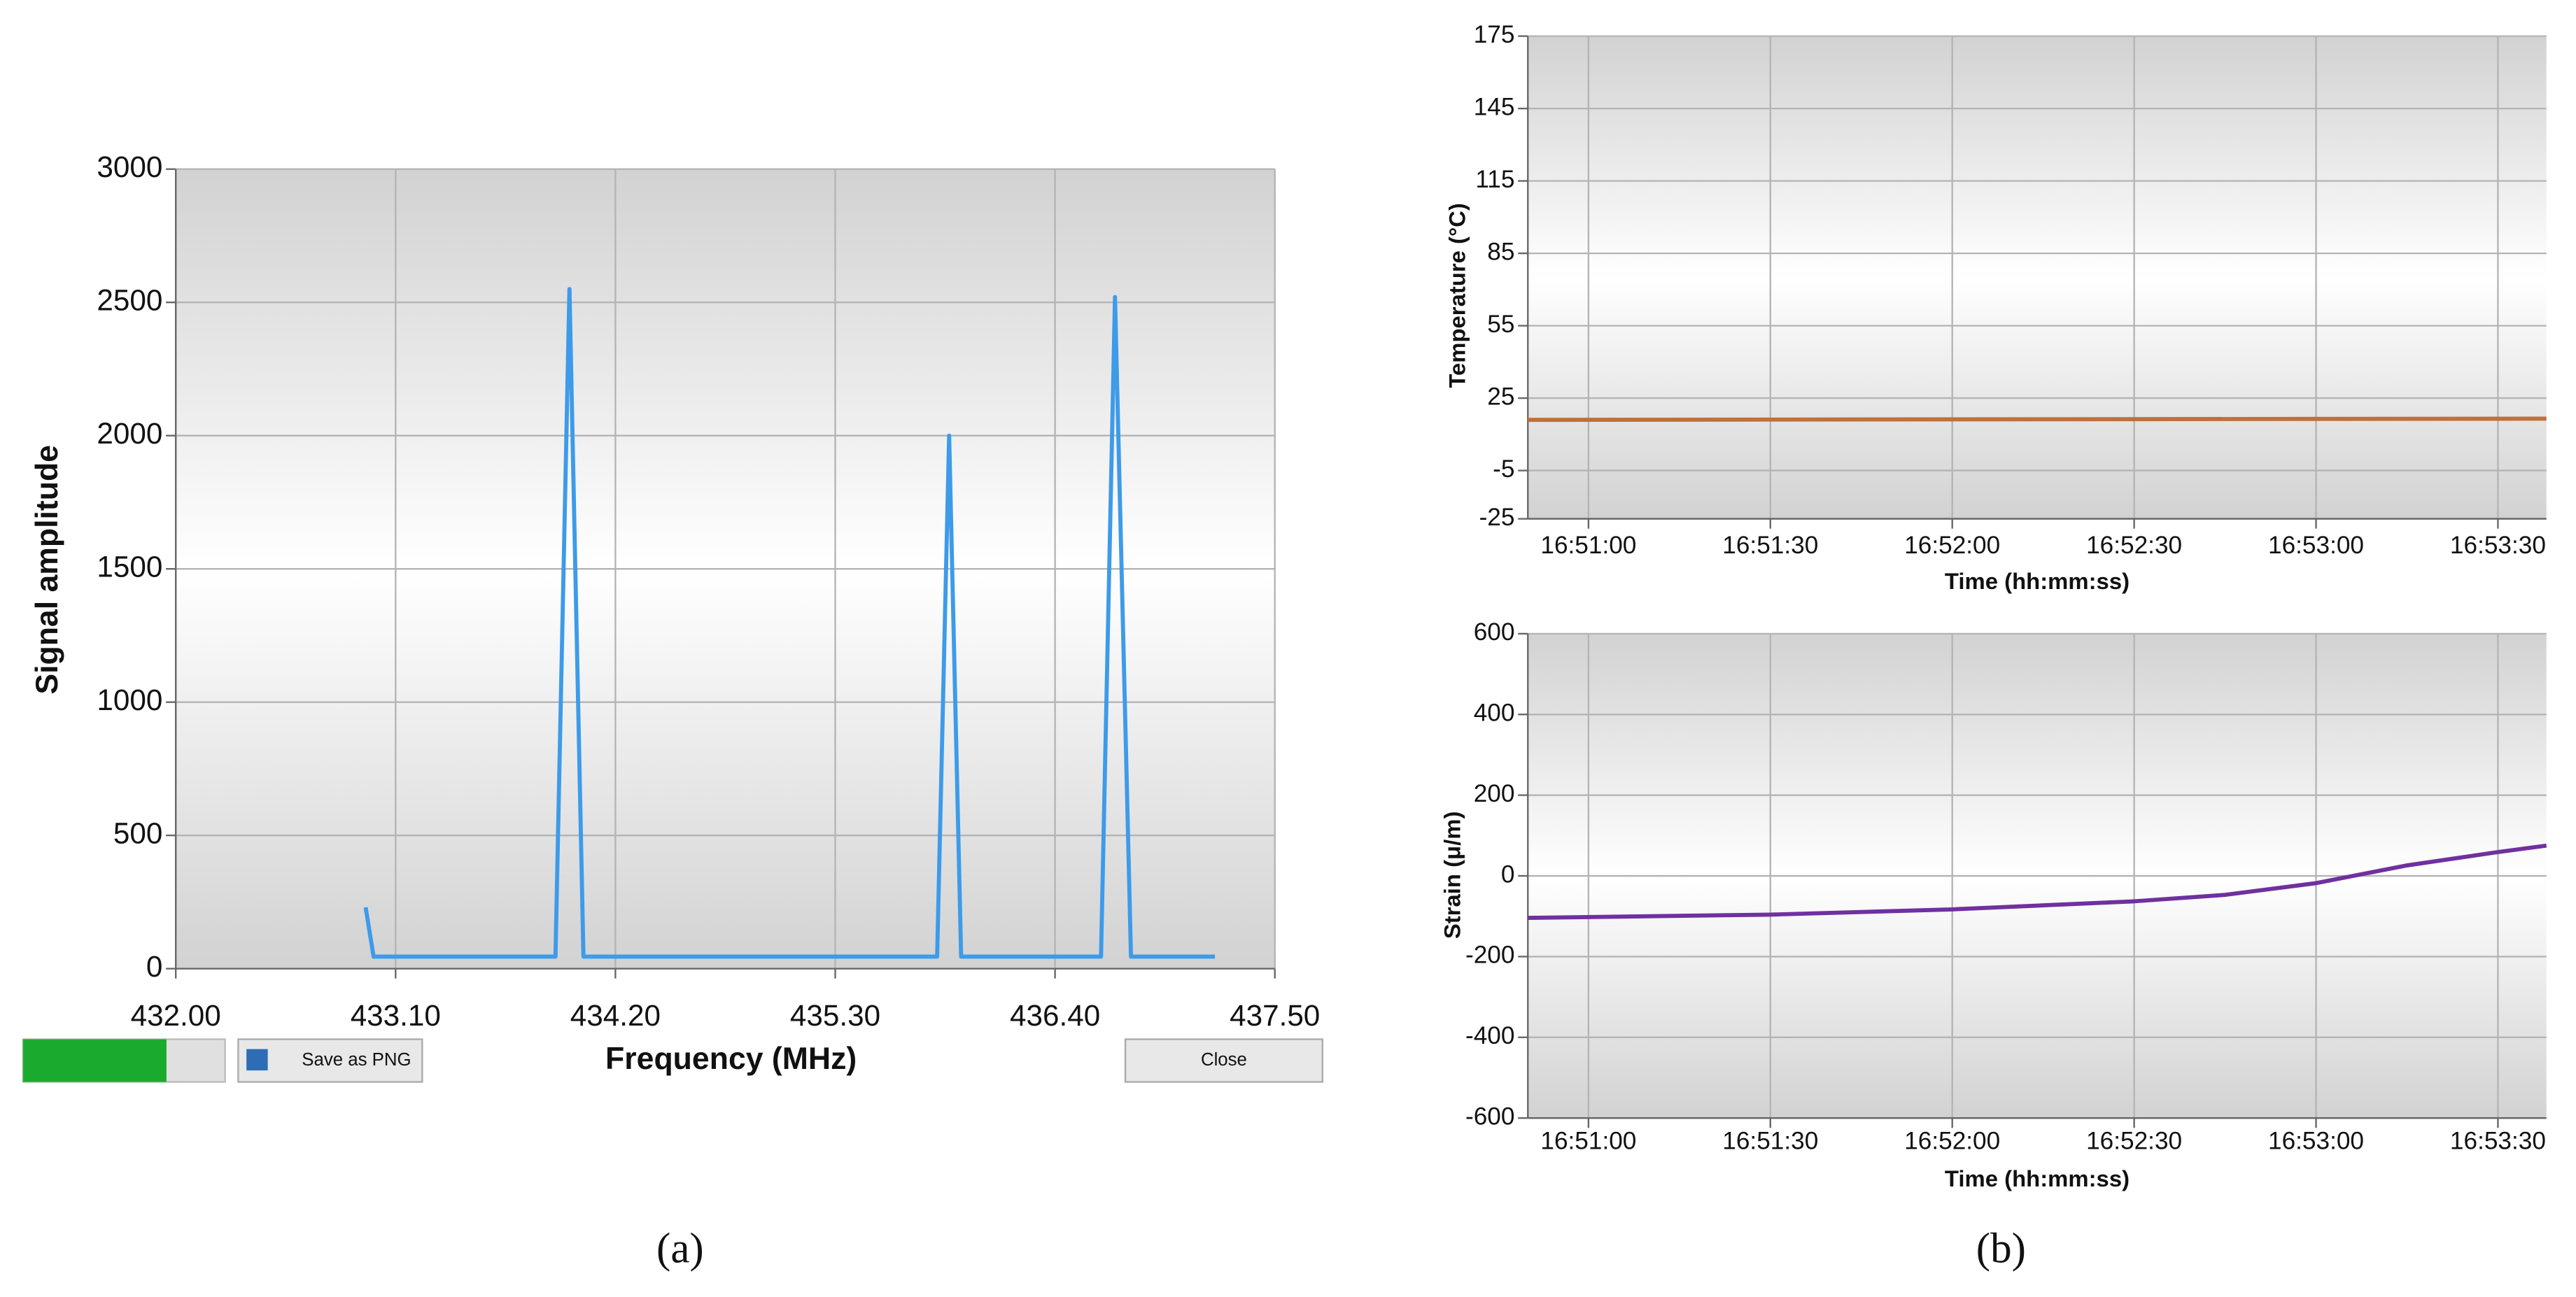 This screenshot has height=1297, width=2576. What do you see at coordinates (615, 1015) in the screenshot?
I see `x-tick-label: 434.20` at bounding box center [615, 1015].